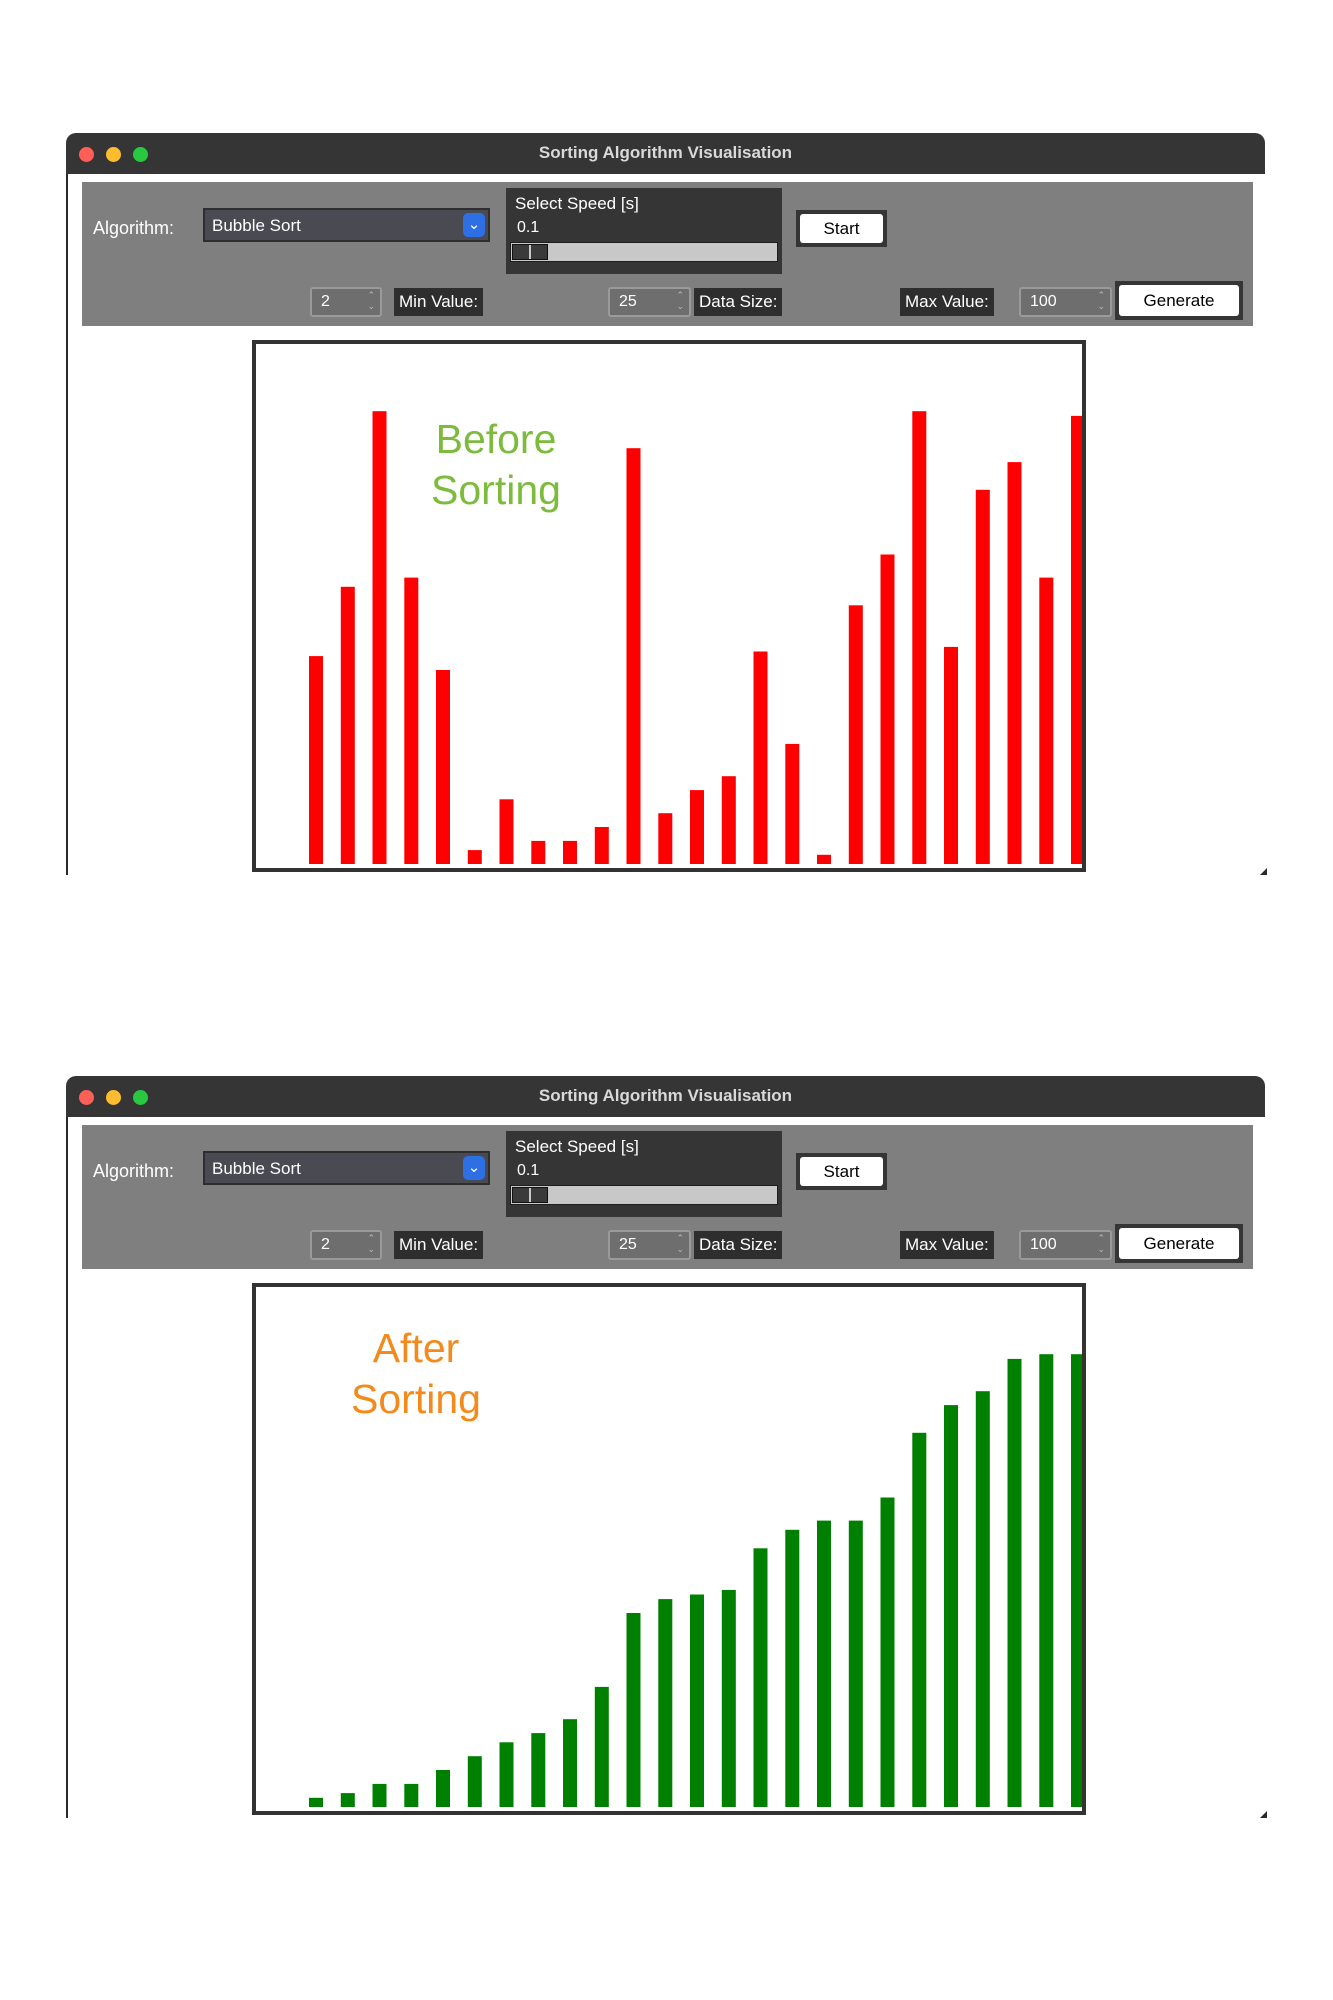 This screenshot has height=2000, width=1333. Describe the element at coordinates (416, 1399) in the screenshot. I see `caption-line-2: Sorting` at that location.